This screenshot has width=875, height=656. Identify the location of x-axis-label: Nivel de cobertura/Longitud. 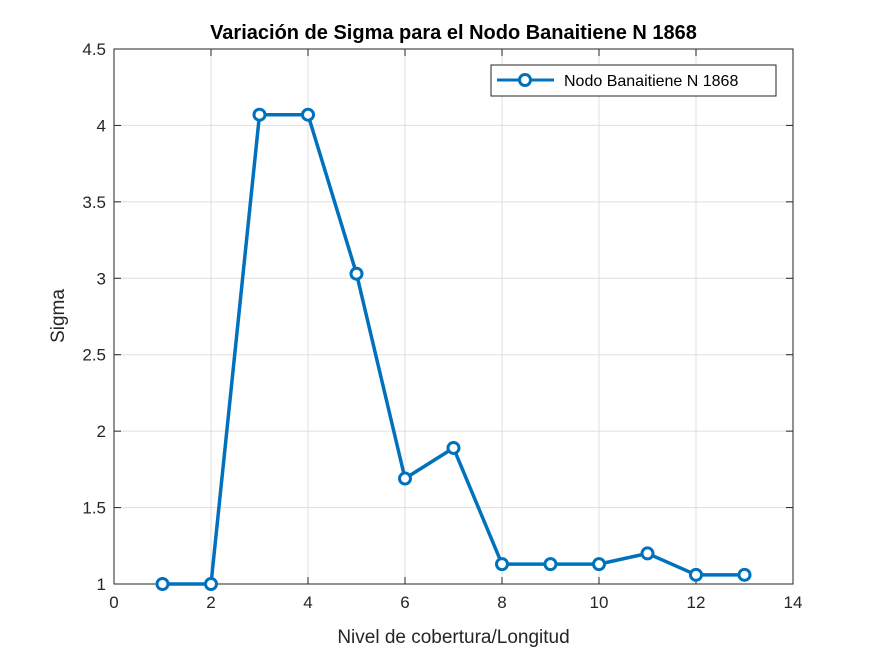
(453, 637).